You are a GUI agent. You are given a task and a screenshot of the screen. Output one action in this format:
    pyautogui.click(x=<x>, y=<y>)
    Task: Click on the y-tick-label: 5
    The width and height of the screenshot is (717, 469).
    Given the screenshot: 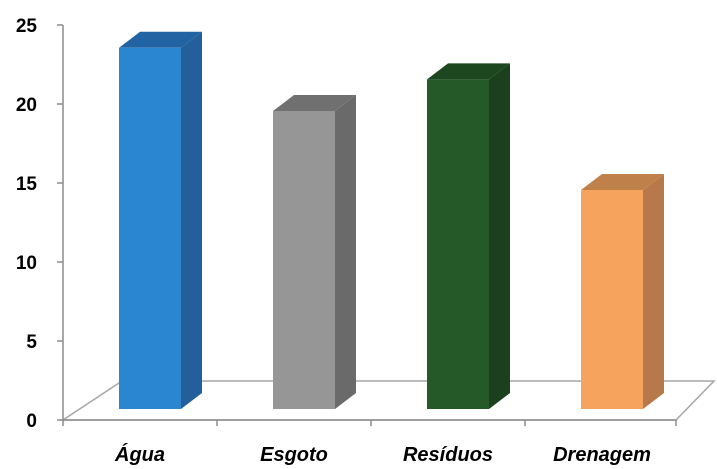 What is the action you would take?
    pyautogui.click(x=31, y=342)
    